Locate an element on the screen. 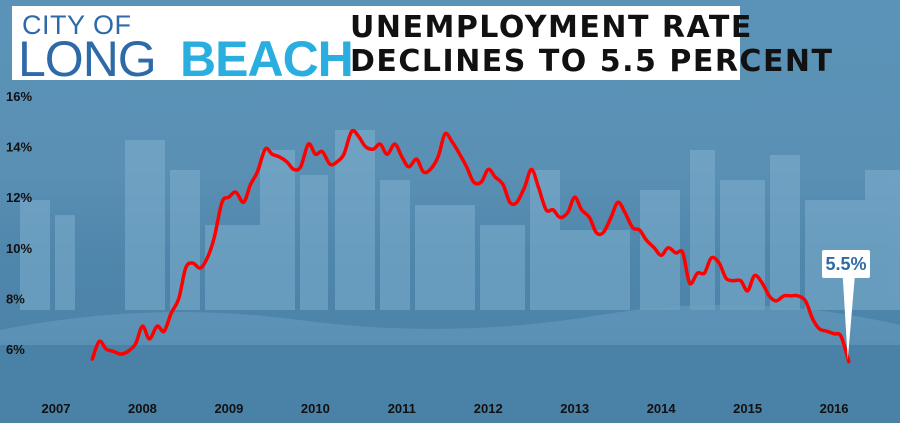  x-axis-ticks: 2007 2008 2009 2010 2011 2012 2013 2014 2015 2016 is located at coordinates (445, 408).